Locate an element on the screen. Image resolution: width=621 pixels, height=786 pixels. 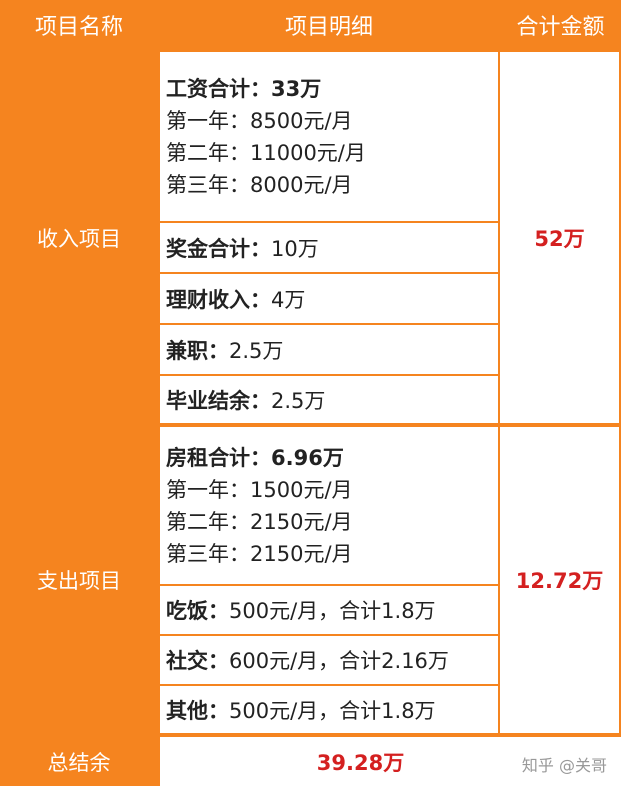
item-line: 兼职：2.5万 is located at coordinates (224, 350).